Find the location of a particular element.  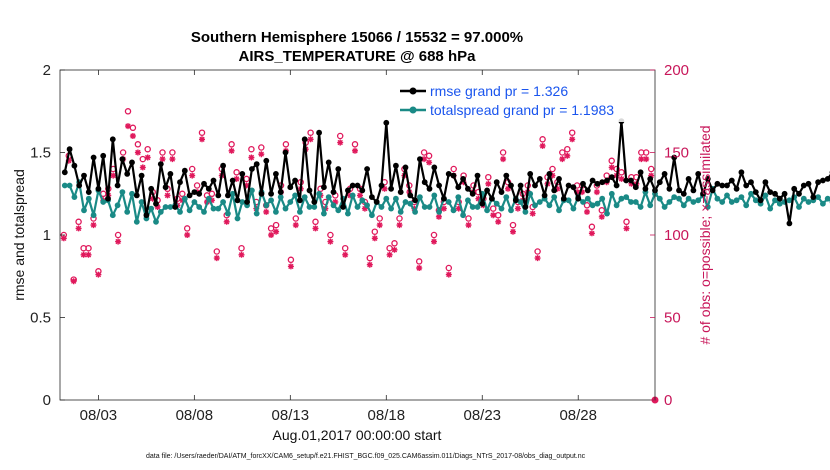

y-tick-label: 0 is located at coordinates (47, 400).